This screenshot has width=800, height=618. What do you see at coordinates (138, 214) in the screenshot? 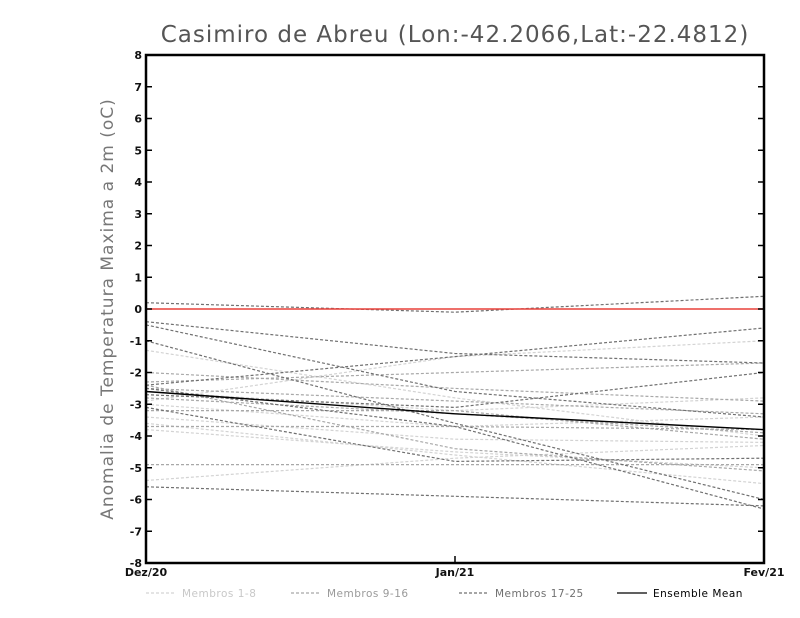
I see `y-tick-label: 3` at bounding box center [138, 214].